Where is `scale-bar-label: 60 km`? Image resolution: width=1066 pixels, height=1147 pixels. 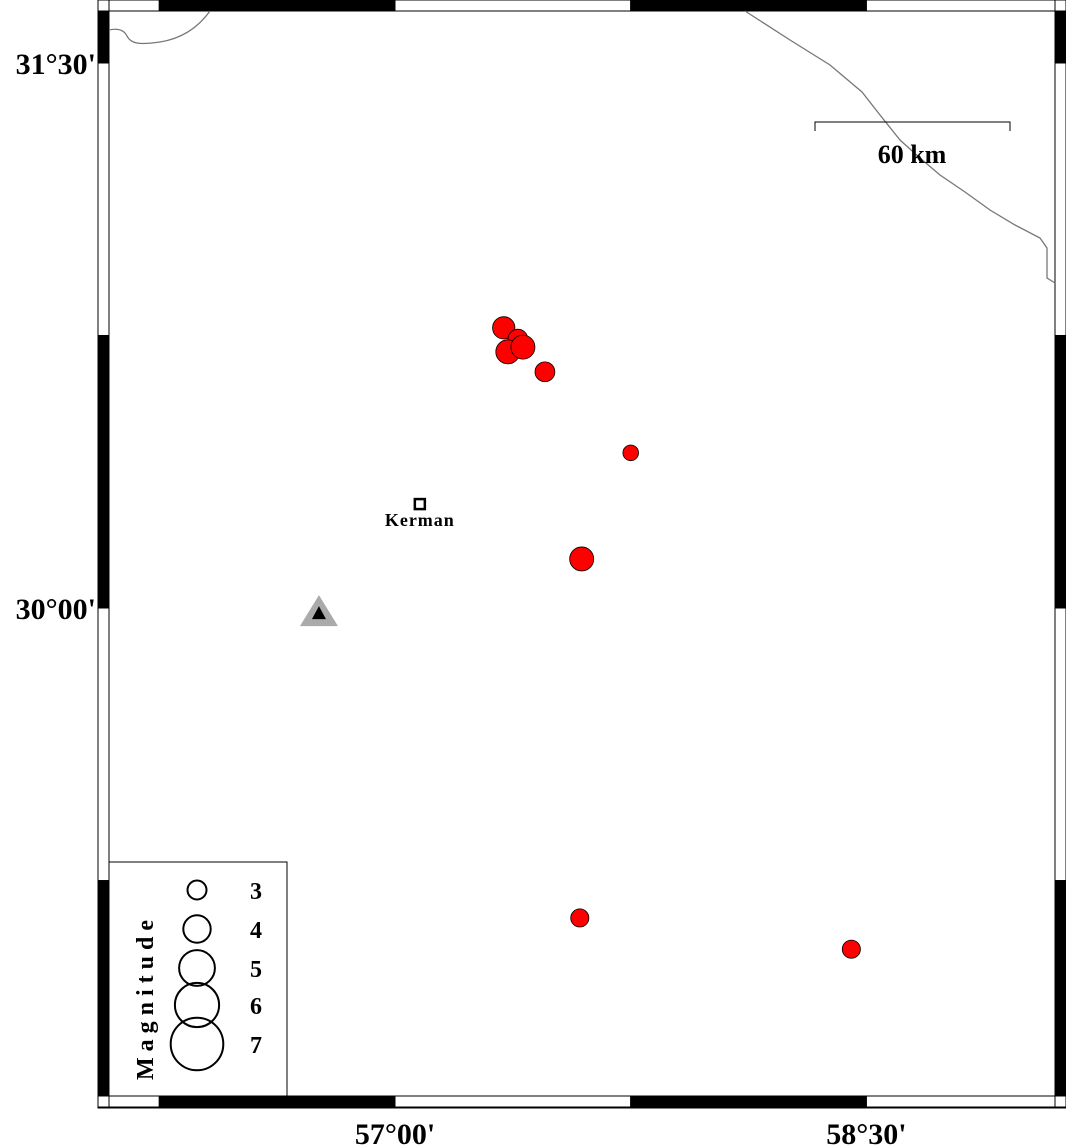 scale-bar-label: 60 km is located at coordinates (912, 154).